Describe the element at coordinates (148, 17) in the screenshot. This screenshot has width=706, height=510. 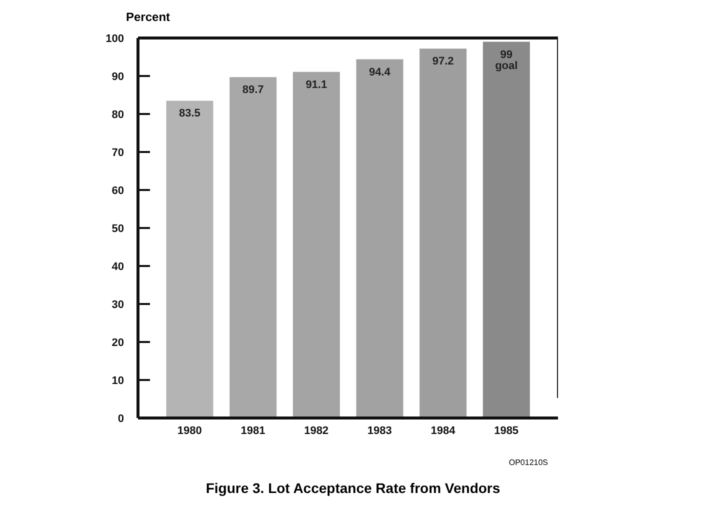
I see `y-axis-title: Percent` at that location.